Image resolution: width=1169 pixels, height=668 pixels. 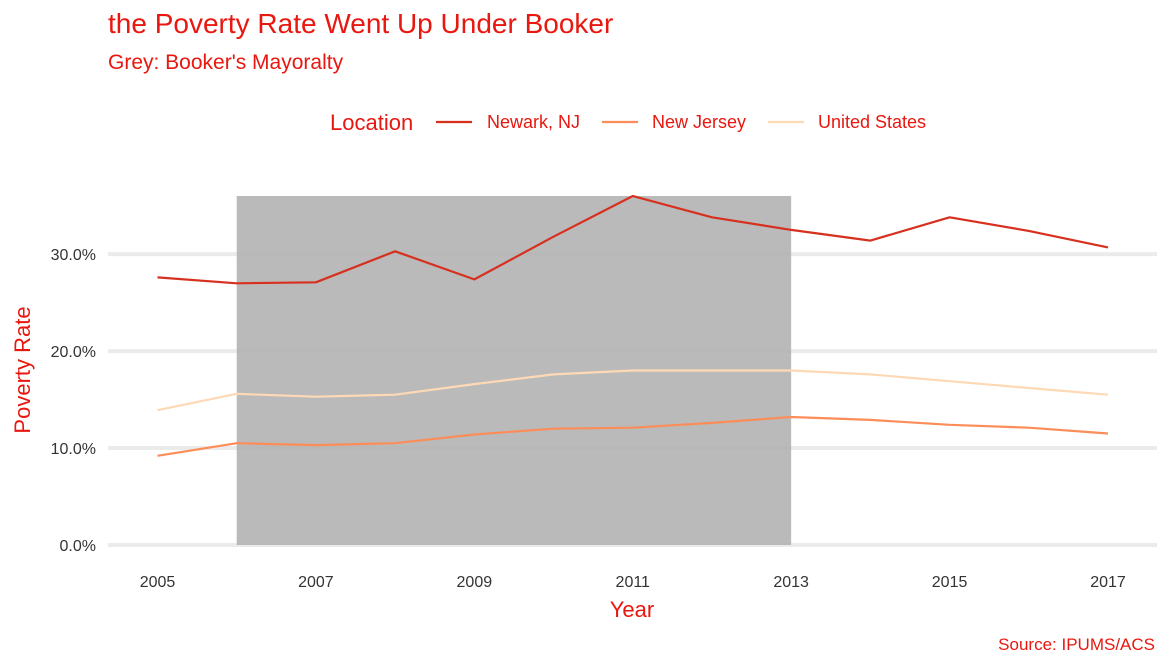 I want to click on x-tick-label: 2011, so click(x=633, y=582).